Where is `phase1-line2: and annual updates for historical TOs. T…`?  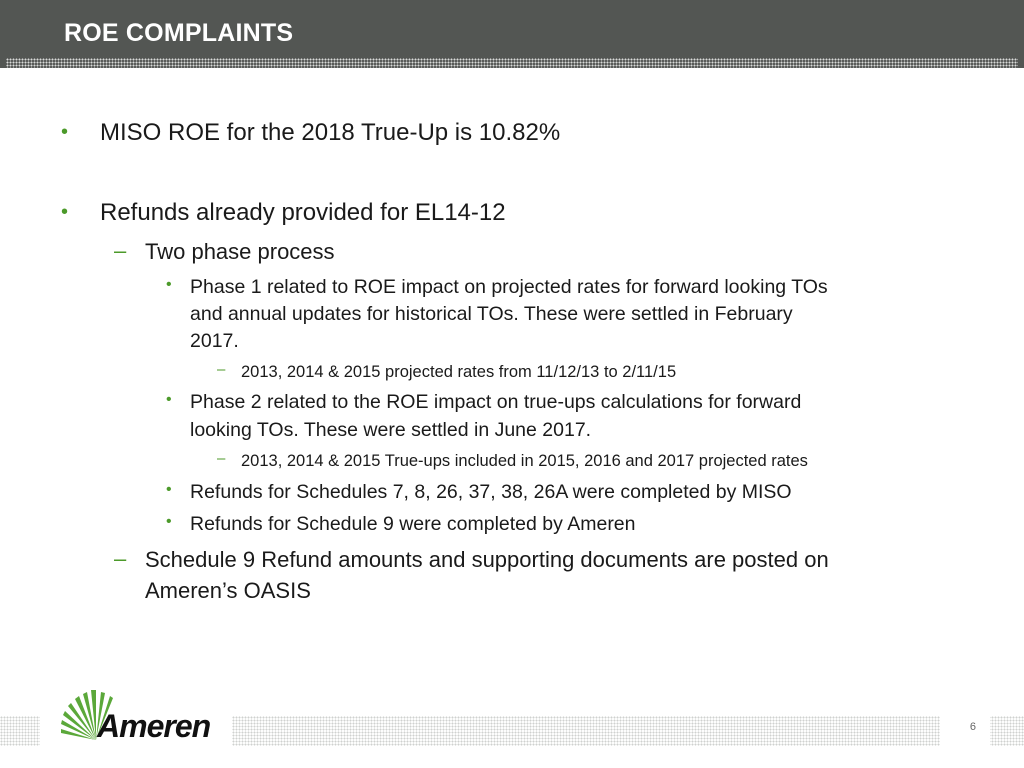 phase1-line2: and annual updates for historical TOs. T… is located at coordinates (491, 314).